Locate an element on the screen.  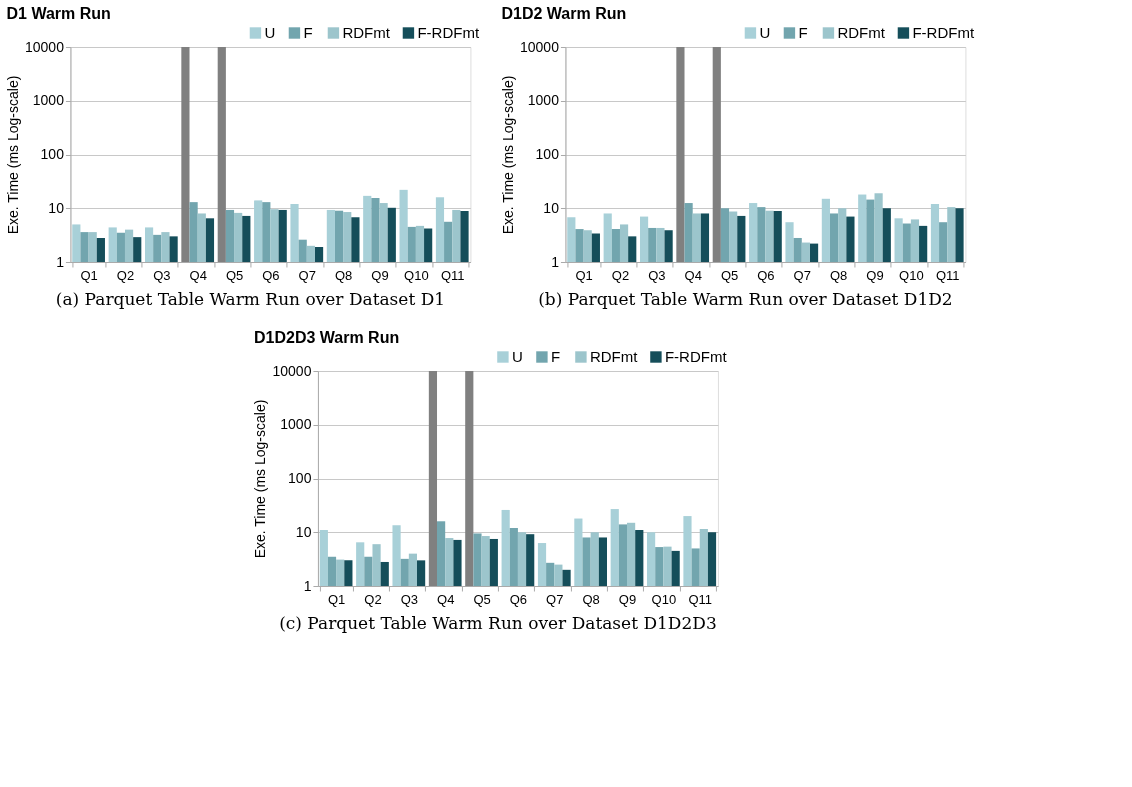
text: (b) Parquet Table Warm Run over Dataset D1D2 is located at coordinates (745, 299).